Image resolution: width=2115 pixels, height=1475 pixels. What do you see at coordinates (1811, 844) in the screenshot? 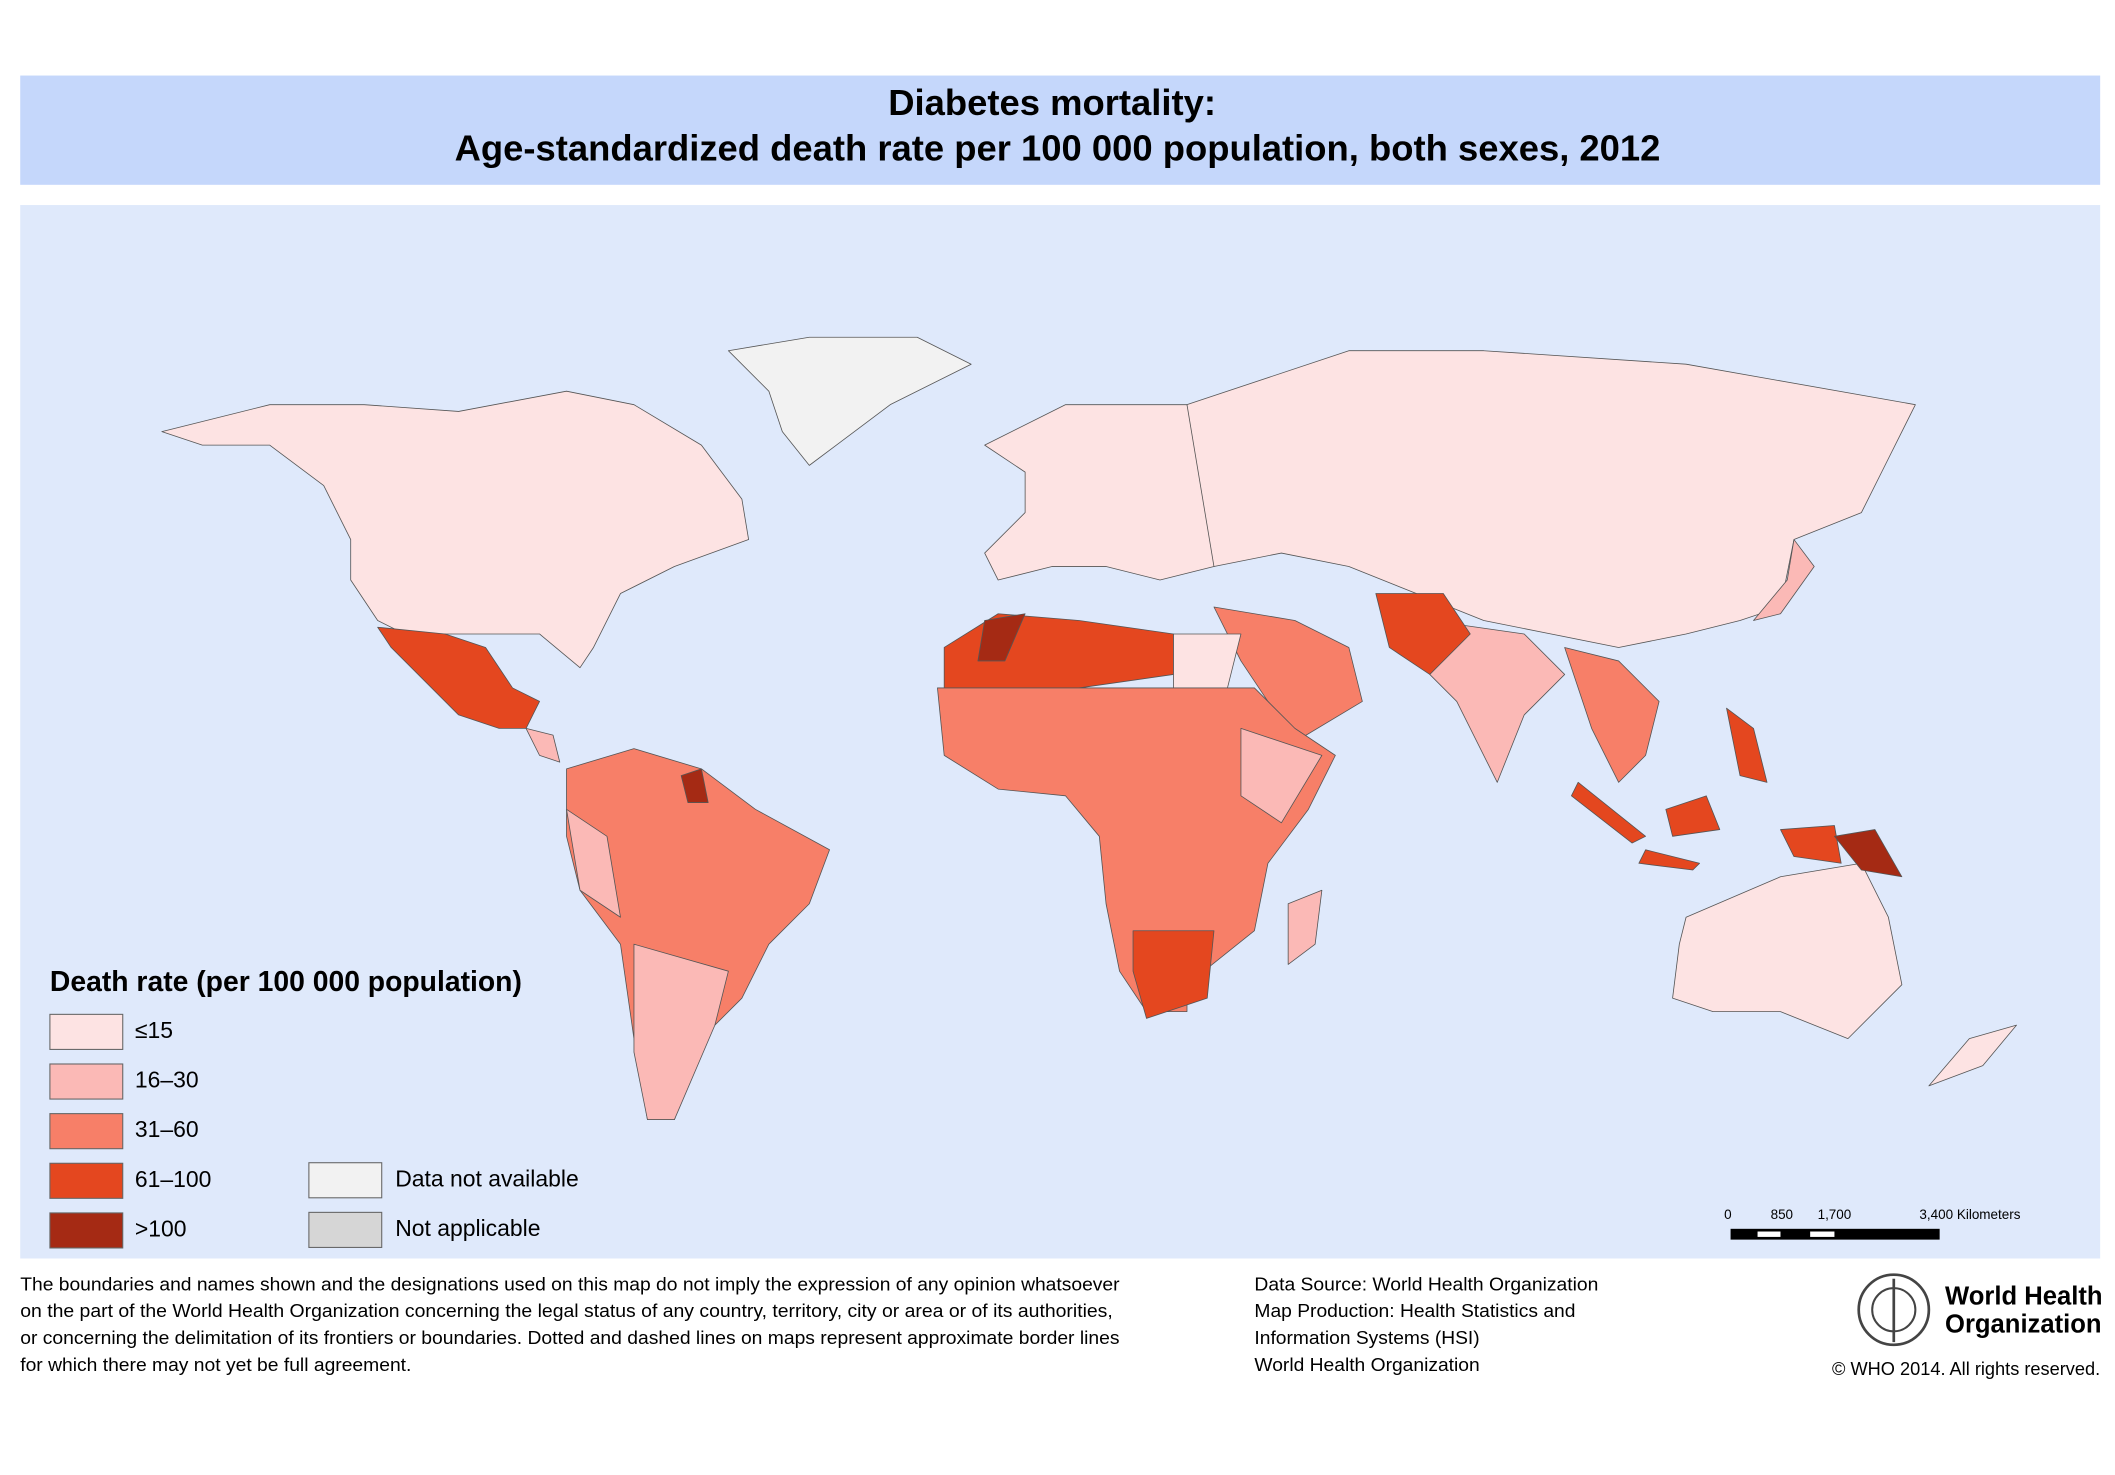
I see `papua` at bounding box center [1811, 844].